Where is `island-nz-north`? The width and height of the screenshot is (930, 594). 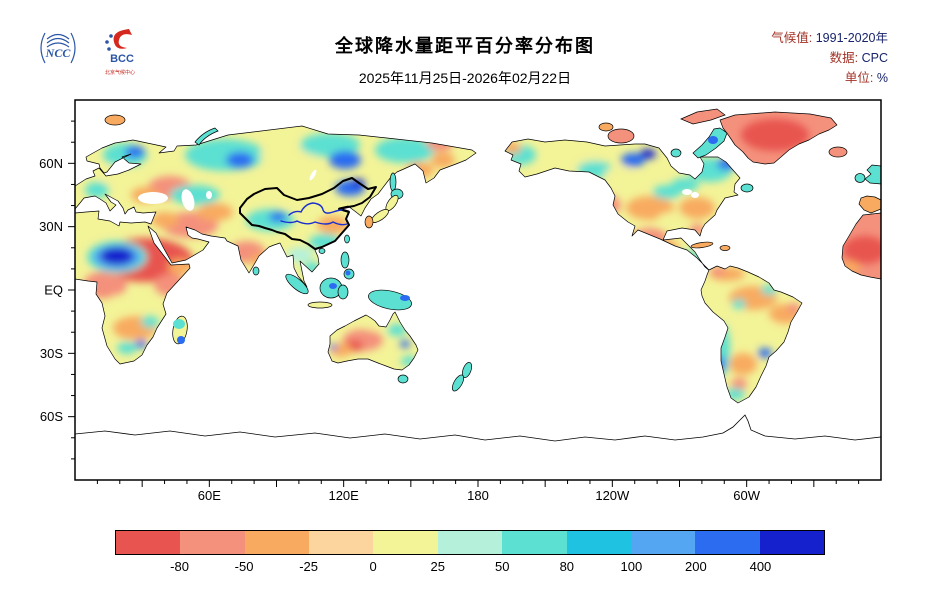
island-nz-north is located at coordinates (467, 370).